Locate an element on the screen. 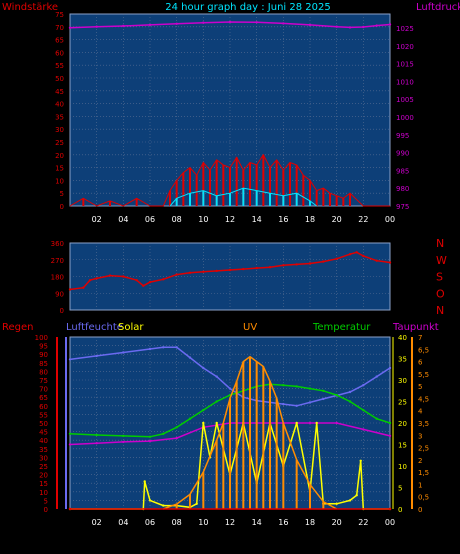 The image size is (460, 554). tick-label: 50 is located at coordinates (43, 424).